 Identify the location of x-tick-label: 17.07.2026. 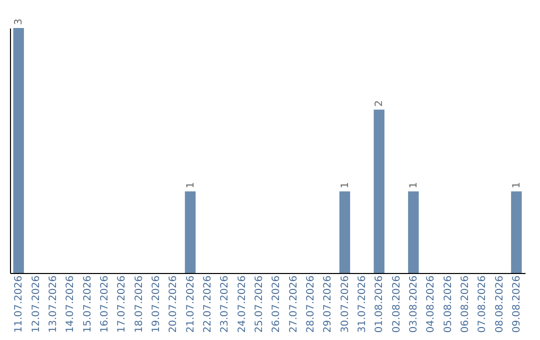
(122, 304).